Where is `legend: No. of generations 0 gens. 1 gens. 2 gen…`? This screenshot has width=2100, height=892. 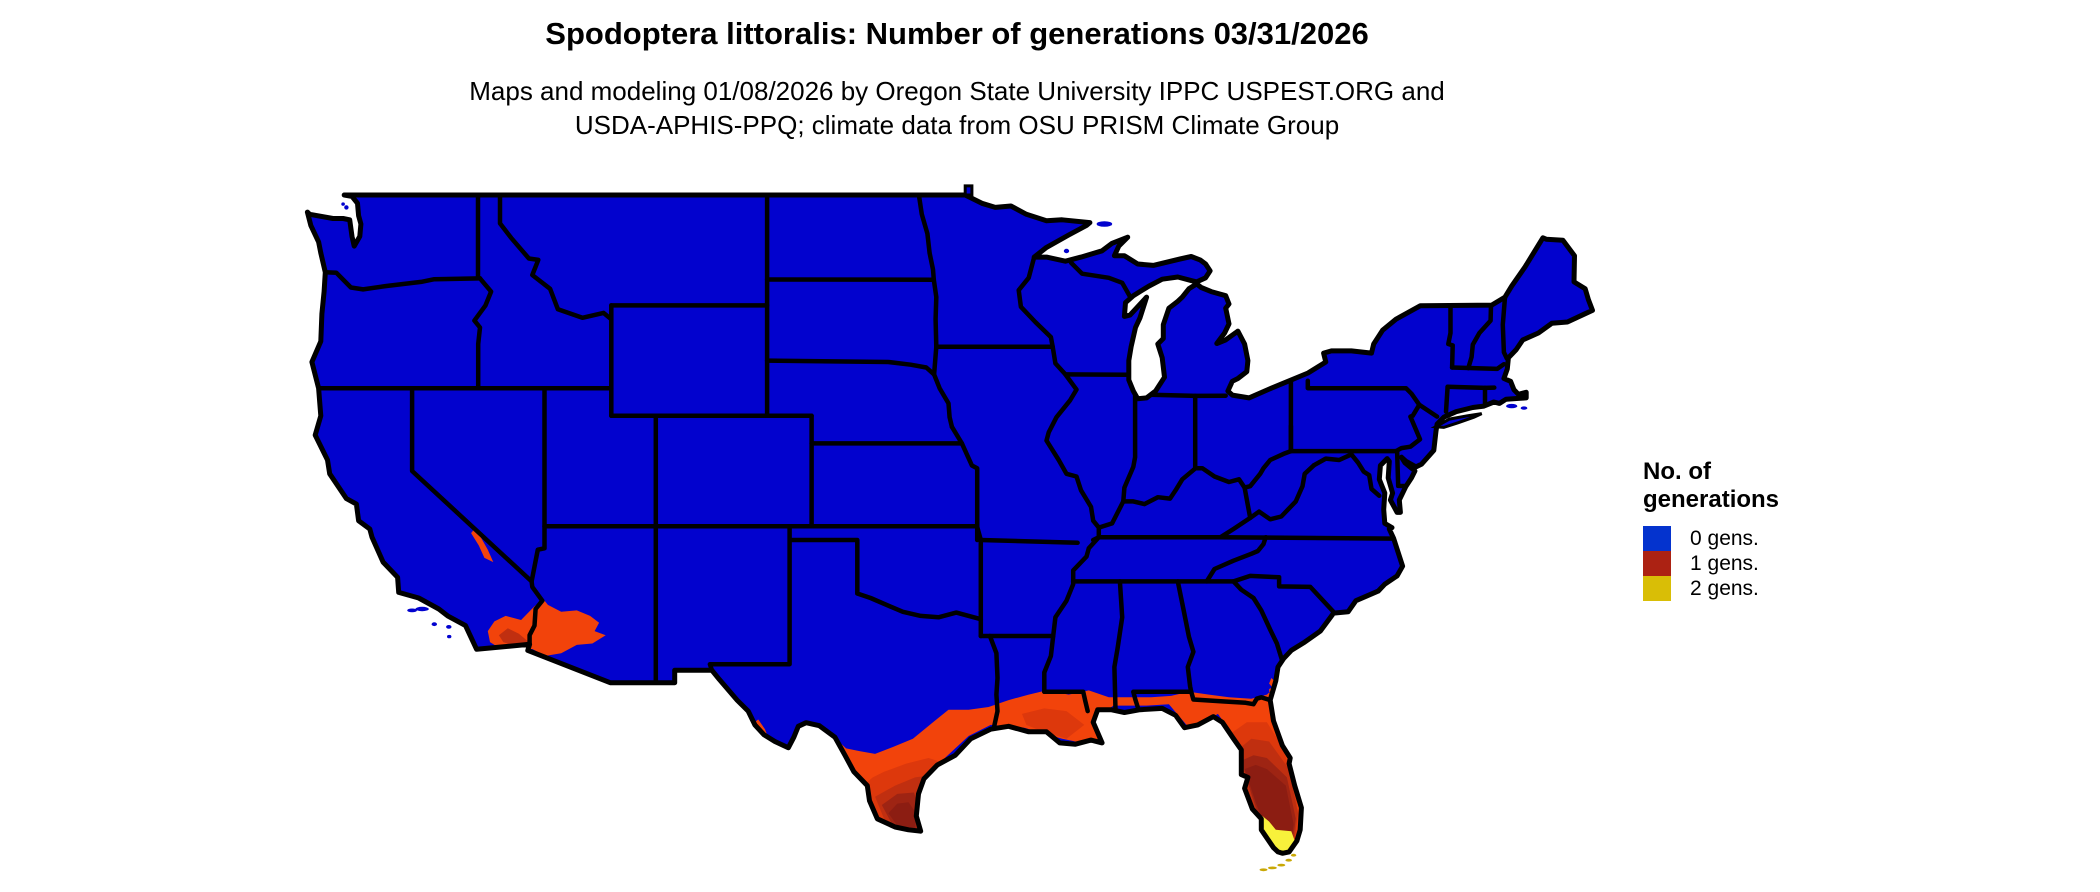
legend: No. of generations 0 gens. 1 gens. 2 gen… is located at coordinates (1773, 529).